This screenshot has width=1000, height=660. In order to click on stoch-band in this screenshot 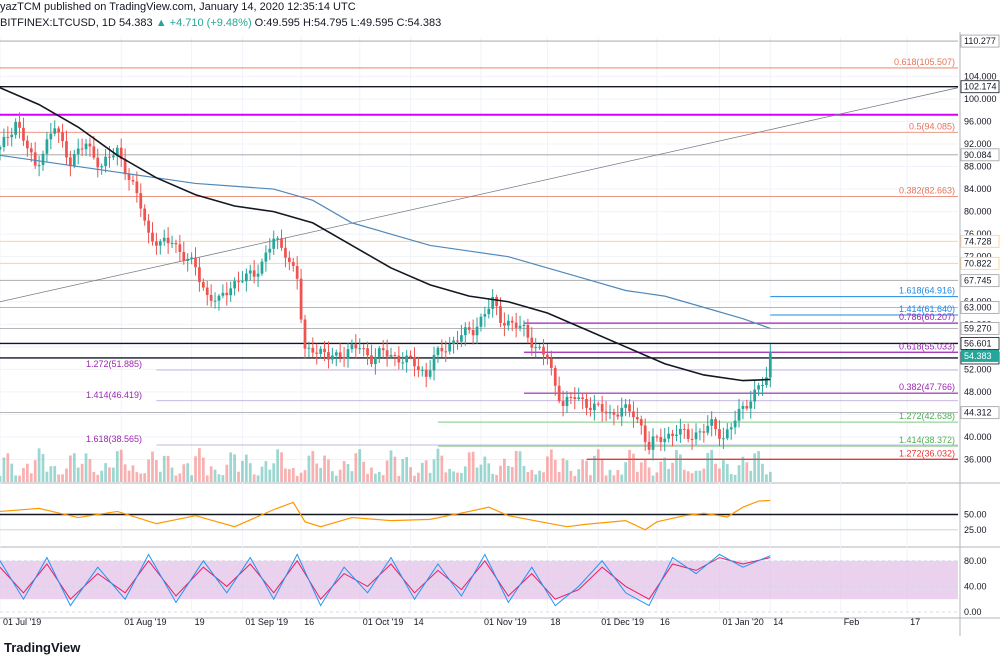, I will do `click(479, 580)`.